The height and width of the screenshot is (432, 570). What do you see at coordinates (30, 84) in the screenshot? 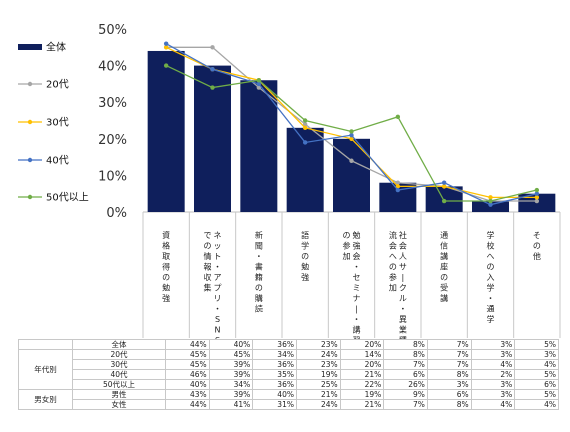
I see `legend-marker-20代` at bounding box center [30, 84].